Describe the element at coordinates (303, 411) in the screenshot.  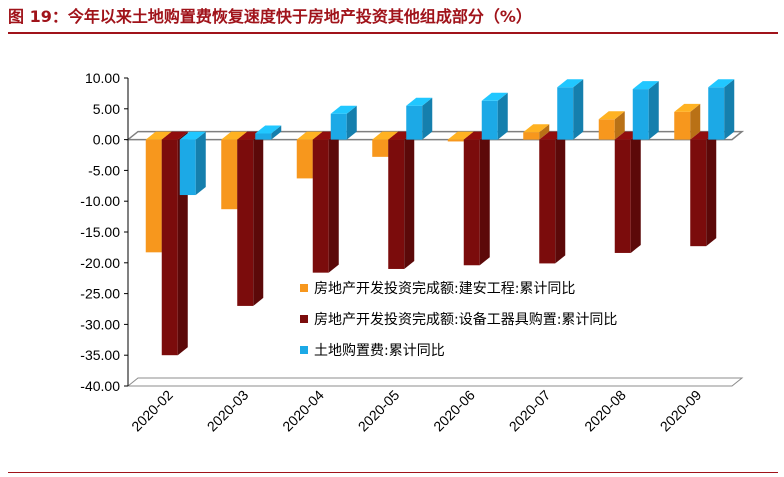
I see `x-tick-label: 2020-04` at that location.